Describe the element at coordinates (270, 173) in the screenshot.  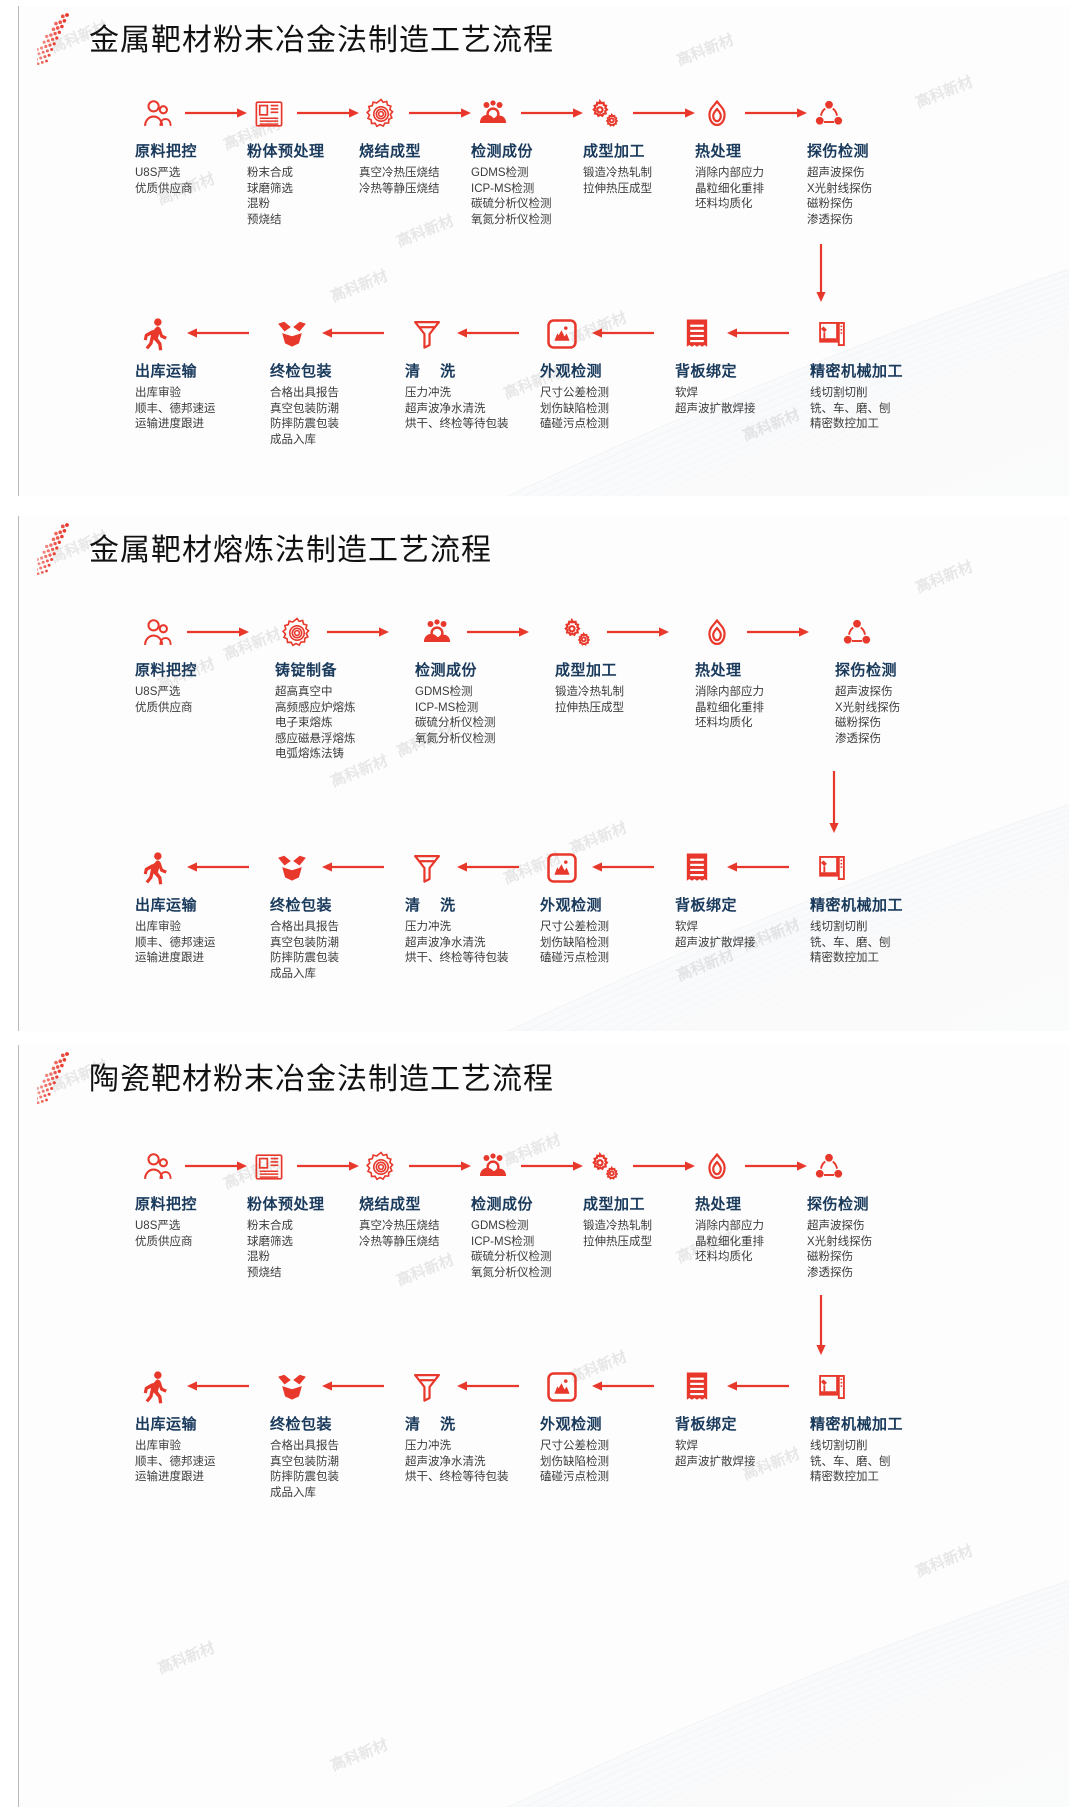
I see `step-detail-line: 粉末合成` at that location.